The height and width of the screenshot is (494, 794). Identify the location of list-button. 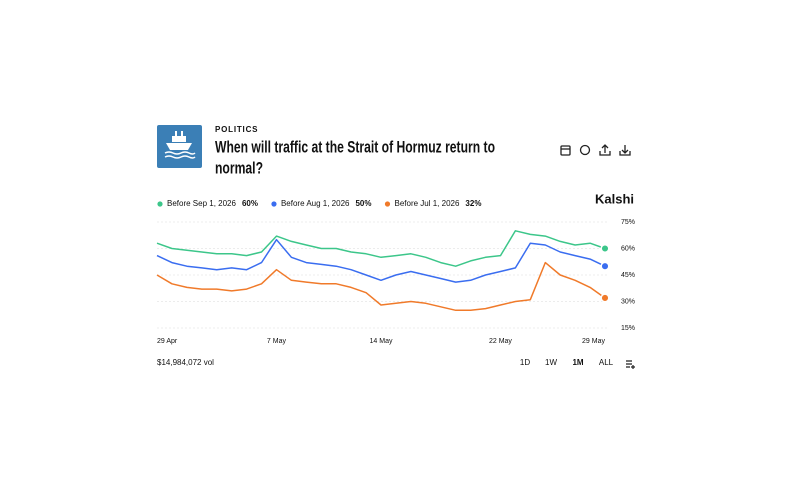
(630, 364).